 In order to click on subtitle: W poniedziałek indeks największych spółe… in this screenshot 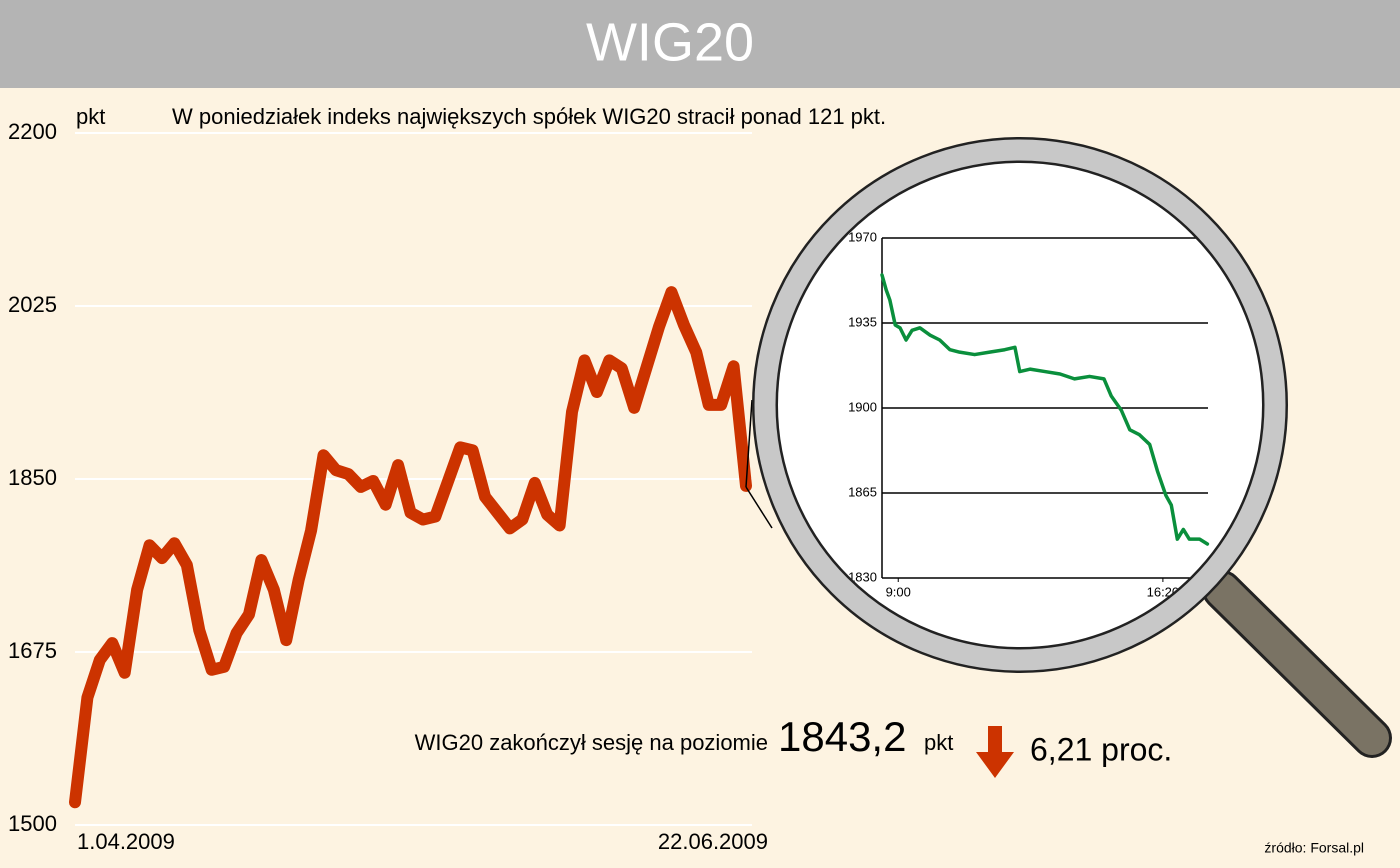, I will do `click(529, 116)`.